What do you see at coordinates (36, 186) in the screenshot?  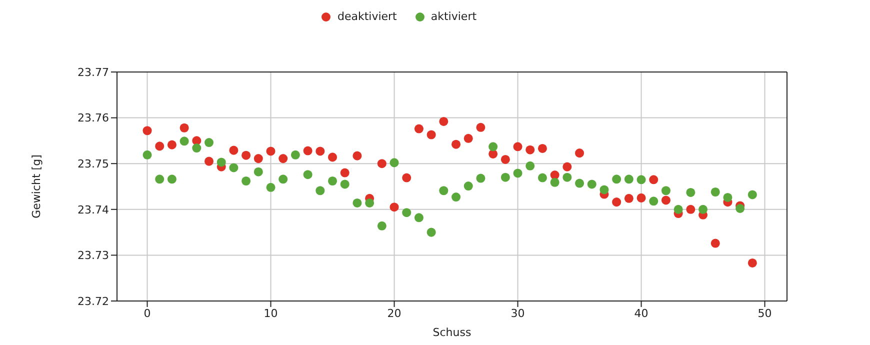 I see `y-axis-title: Gewicht [g]` at bounding box center [36, 186].